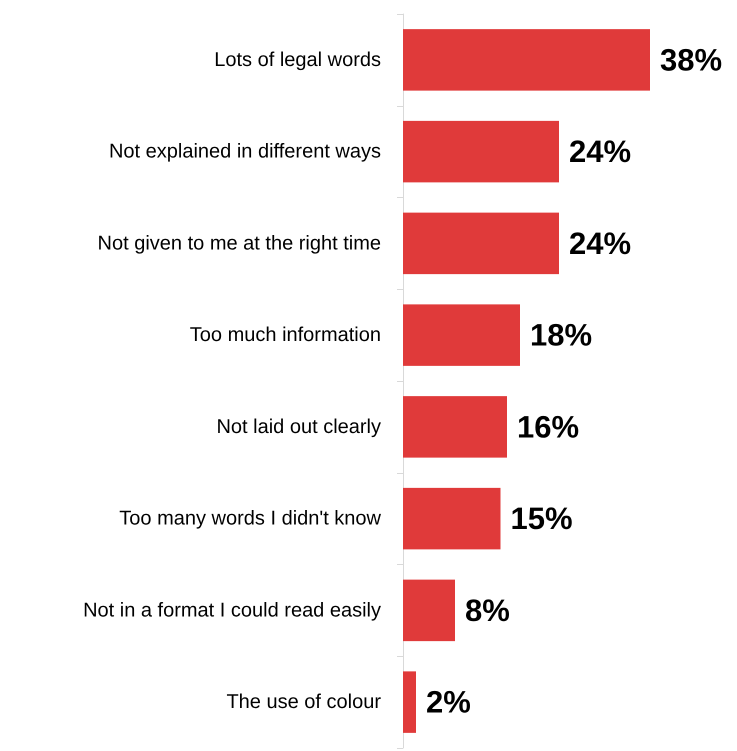 The height and width of the screenshot is (751, 737). Describe the element at coordinates (250, 519) in the screenshot. I see `y-tick-label: Too many words I didn't know` at that location.